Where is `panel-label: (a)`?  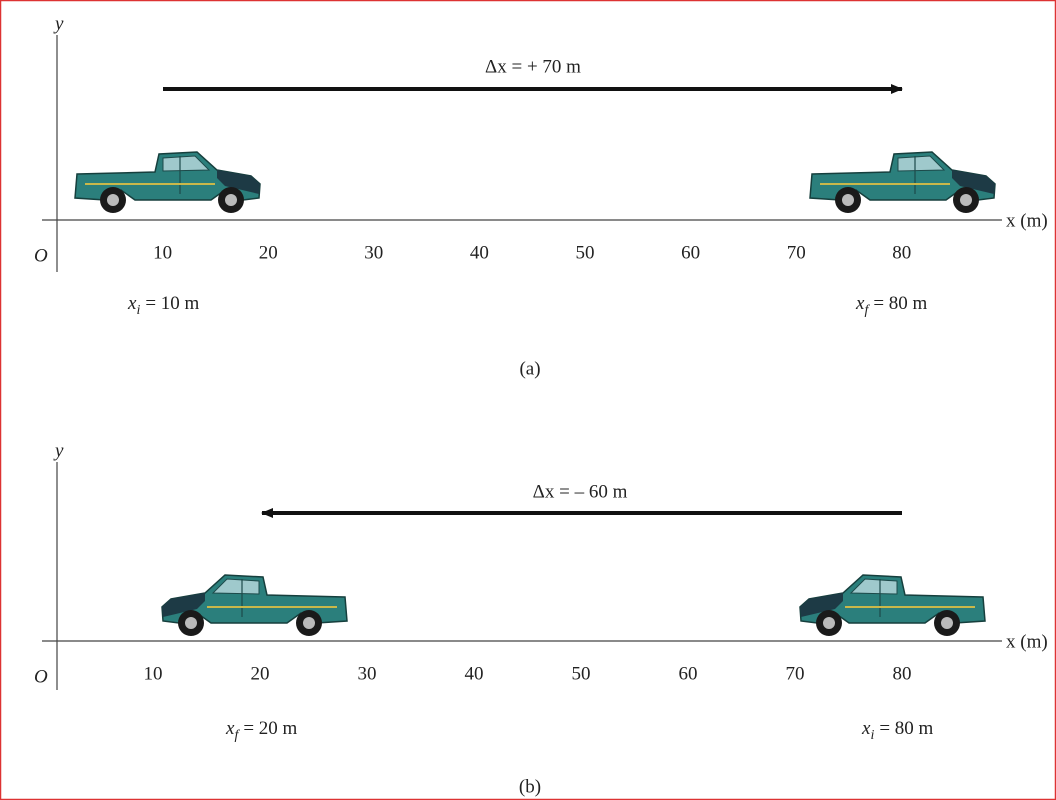 panel-label: (a) is located at coordinates (529, 368).